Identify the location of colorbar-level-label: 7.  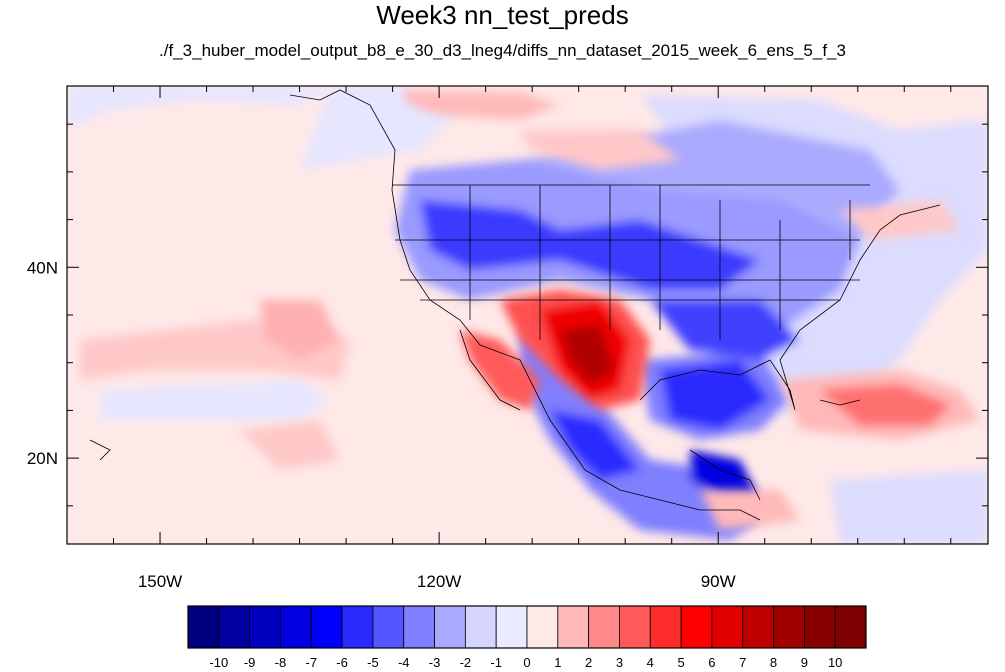
(743, 662).